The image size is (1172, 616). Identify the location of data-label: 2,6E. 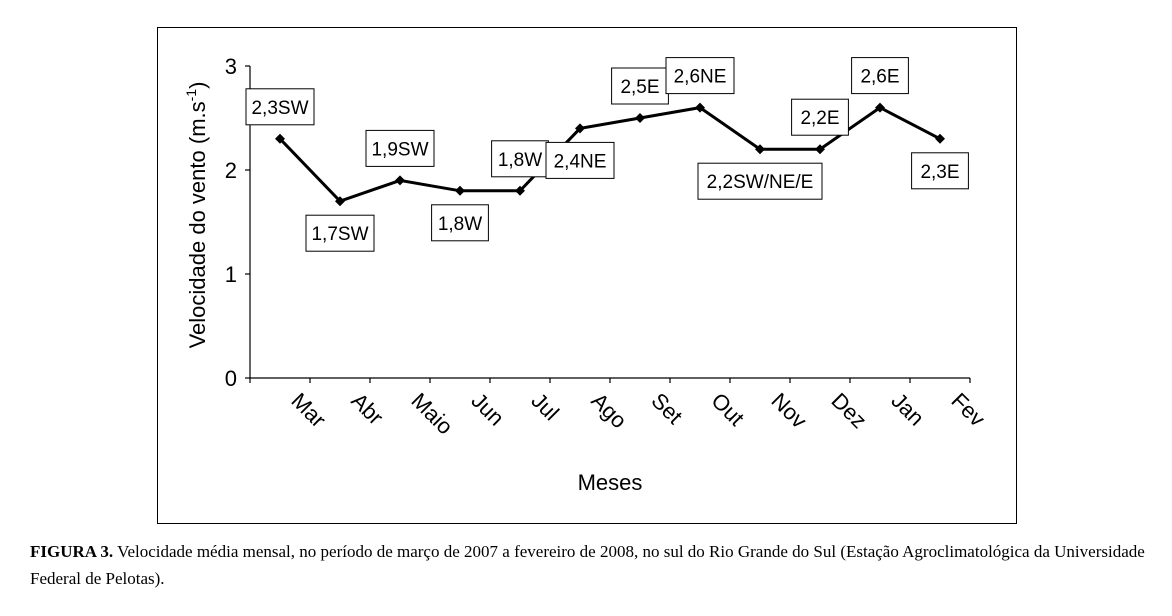
(879, 77).